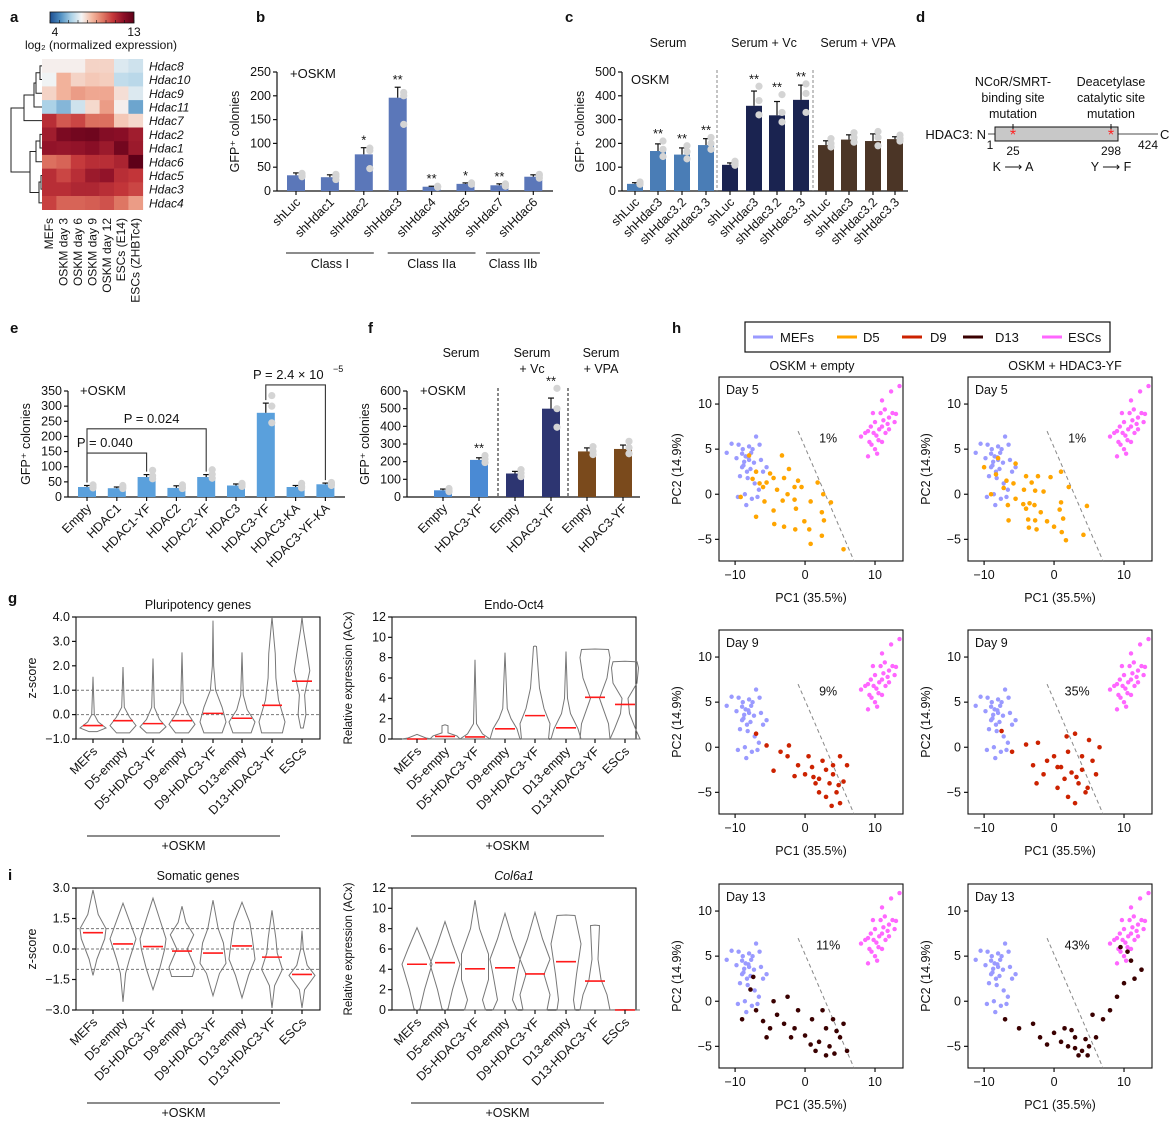 The image size is (1174, 1132). I want to click on y-tick-label: −5, so click(705, 1046).